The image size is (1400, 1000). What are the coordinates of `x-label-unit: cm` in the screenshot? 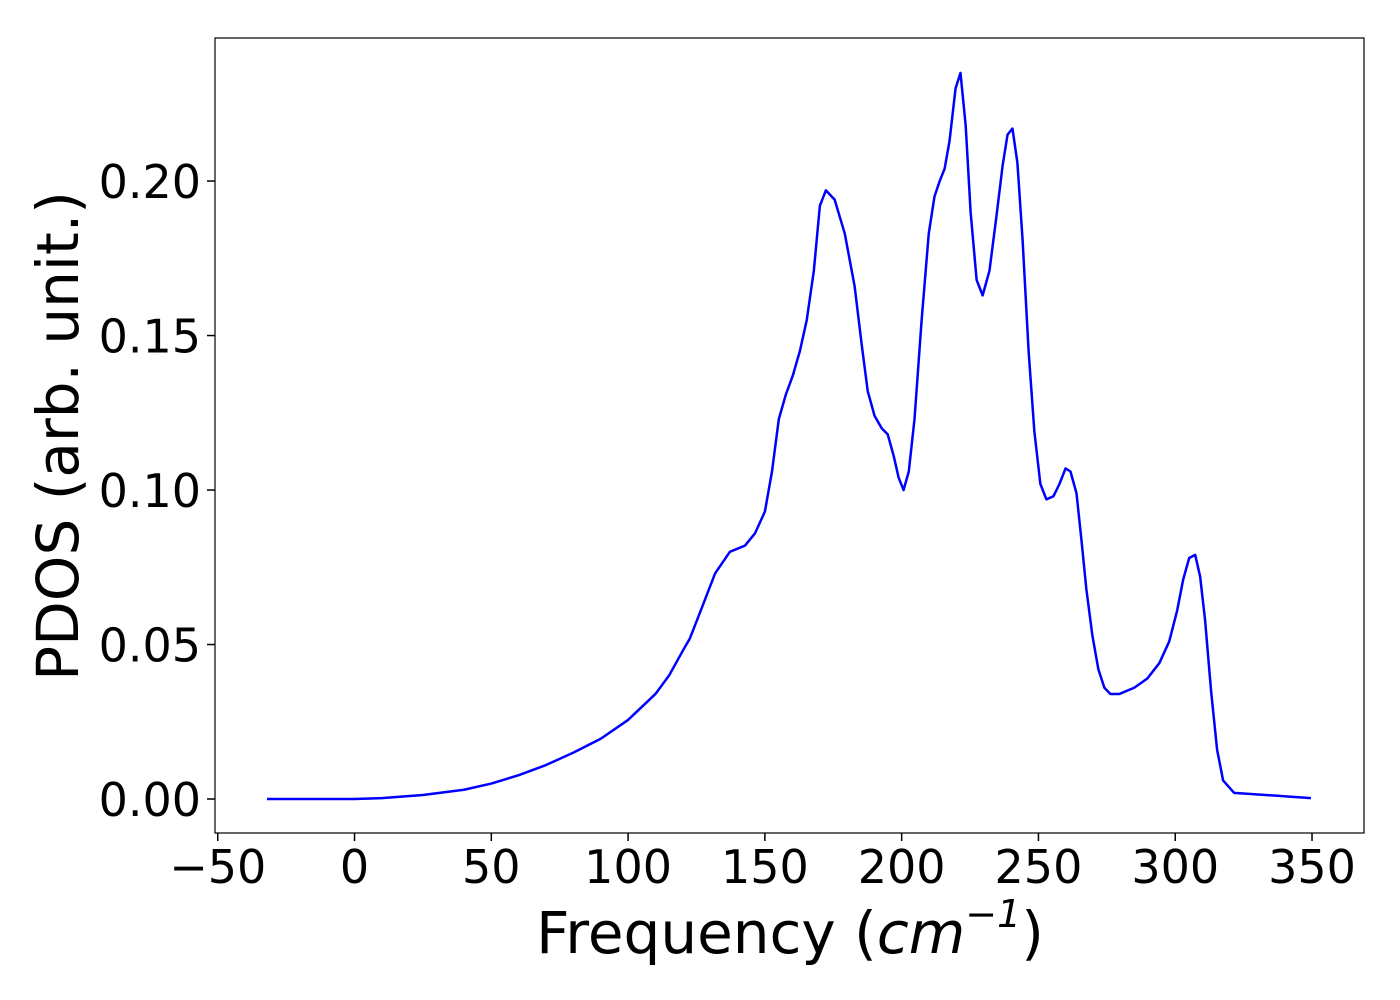 It's located at (921, 933).